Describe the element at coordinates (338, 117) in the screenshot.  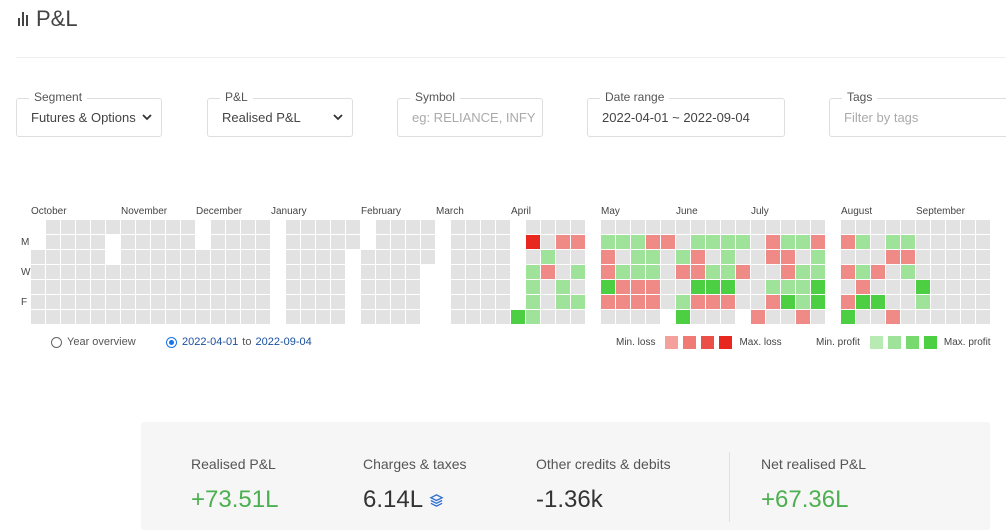
I see `chevron-down-icon` at that location.